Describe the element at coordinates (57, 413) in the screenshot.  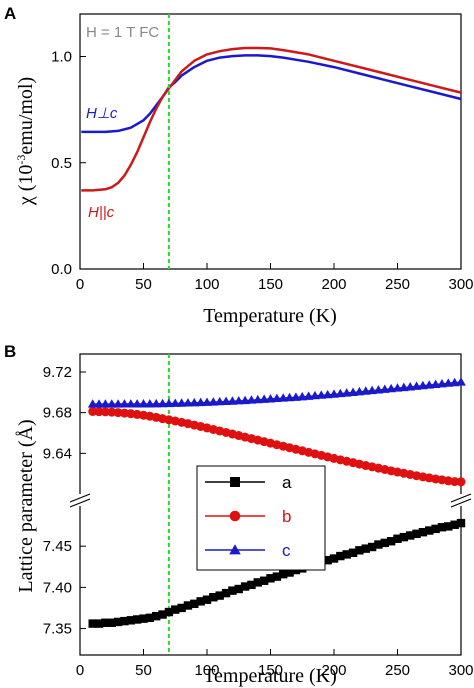
I see `panel-b-ytick-label: 9.68` at that location.